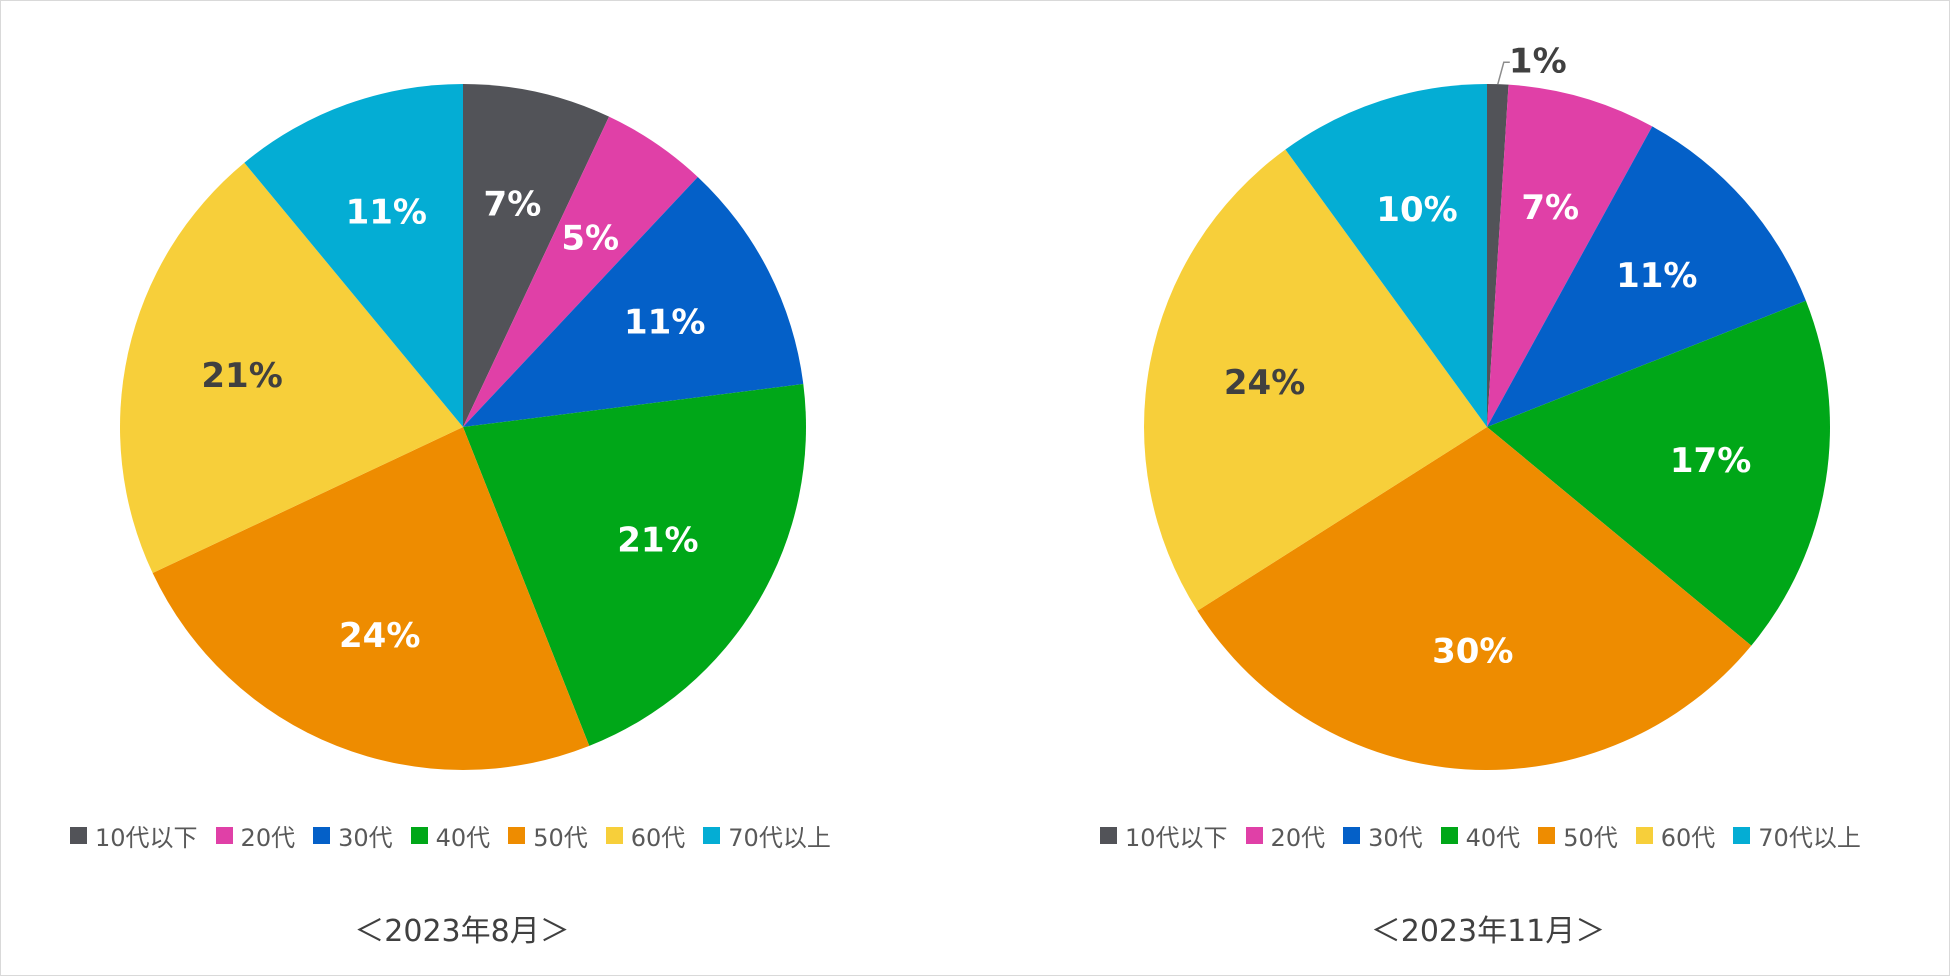 This screenshot has width=1950, height=976. Describe the element at coordinates (241, 376) in the screenshot. I see `data-label-0-5: 21%` at that location.